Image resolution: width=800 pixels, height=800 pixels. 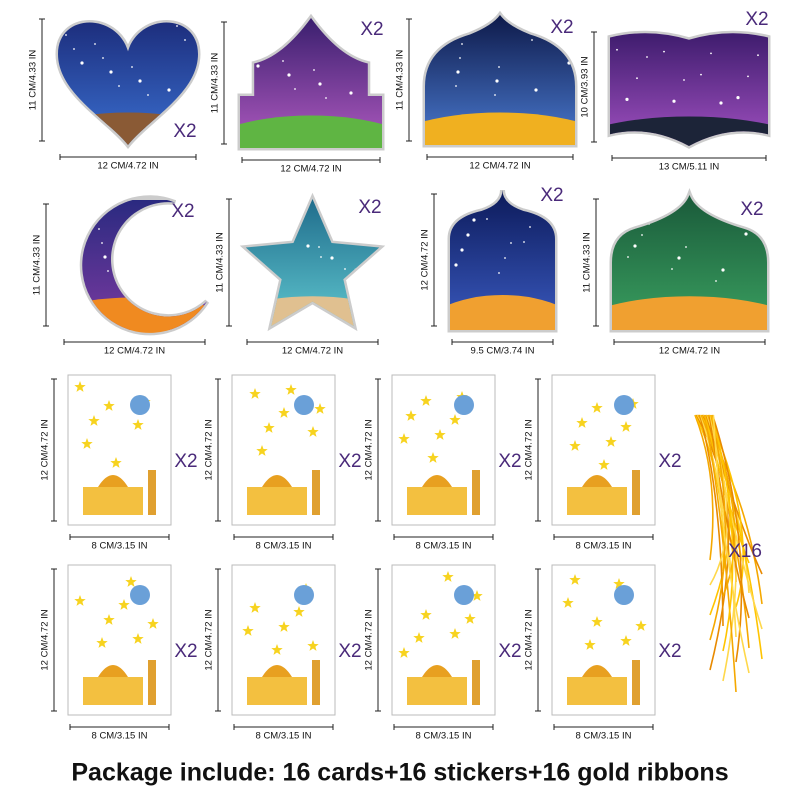 I want to click on sticker-mosque, so click(x=277, y=501).